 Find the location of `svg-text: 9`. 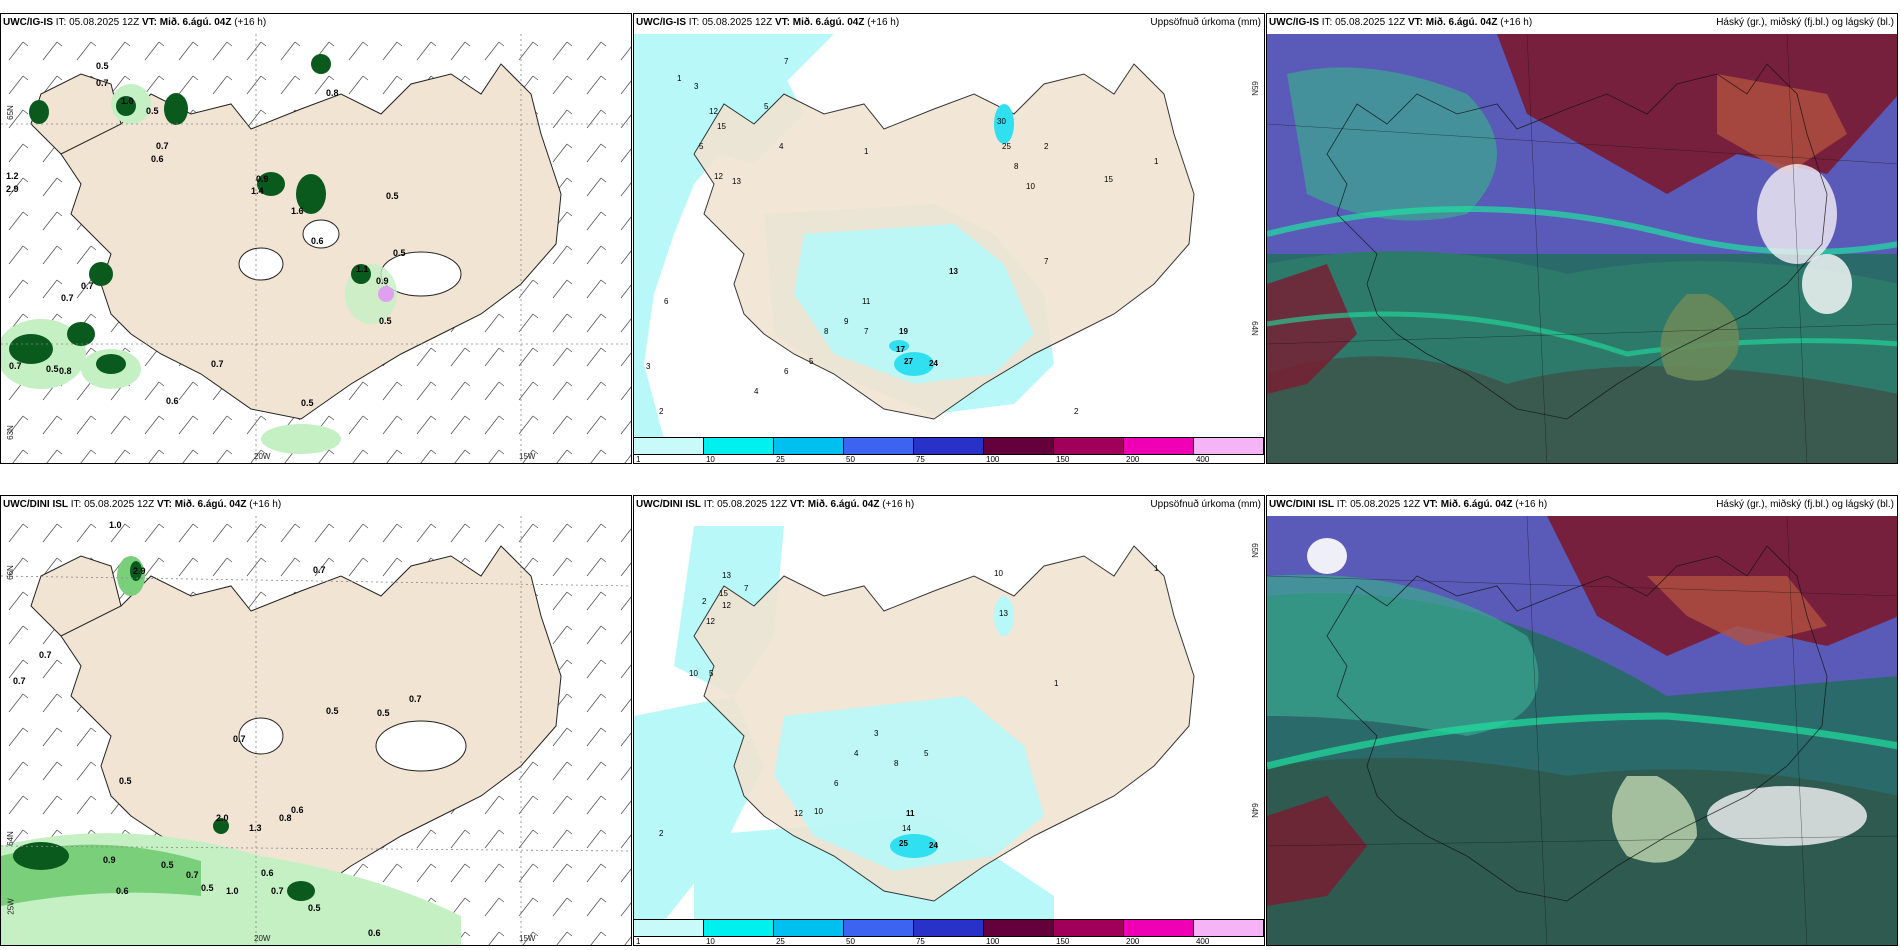

svg-text: 9 is located at coordinates (846, 321).